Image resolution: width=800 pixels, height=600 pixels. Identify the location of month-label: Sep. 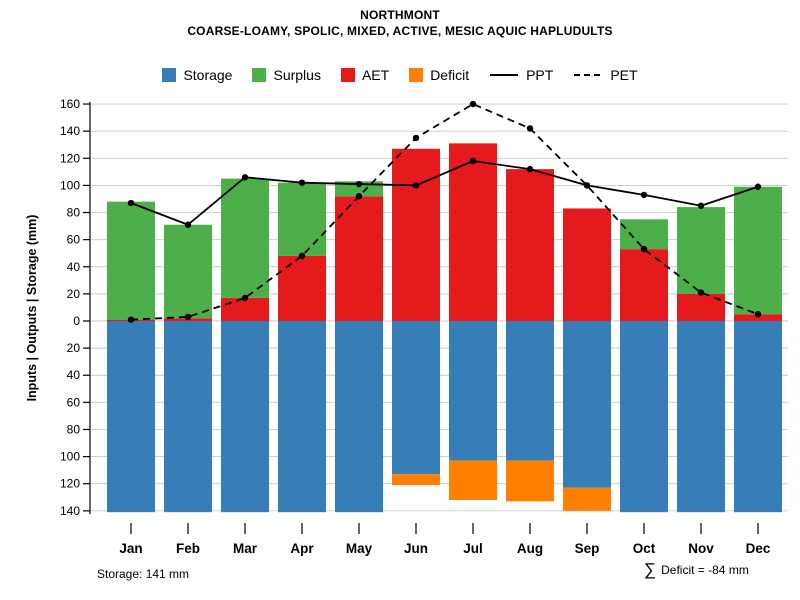
(587, 548).